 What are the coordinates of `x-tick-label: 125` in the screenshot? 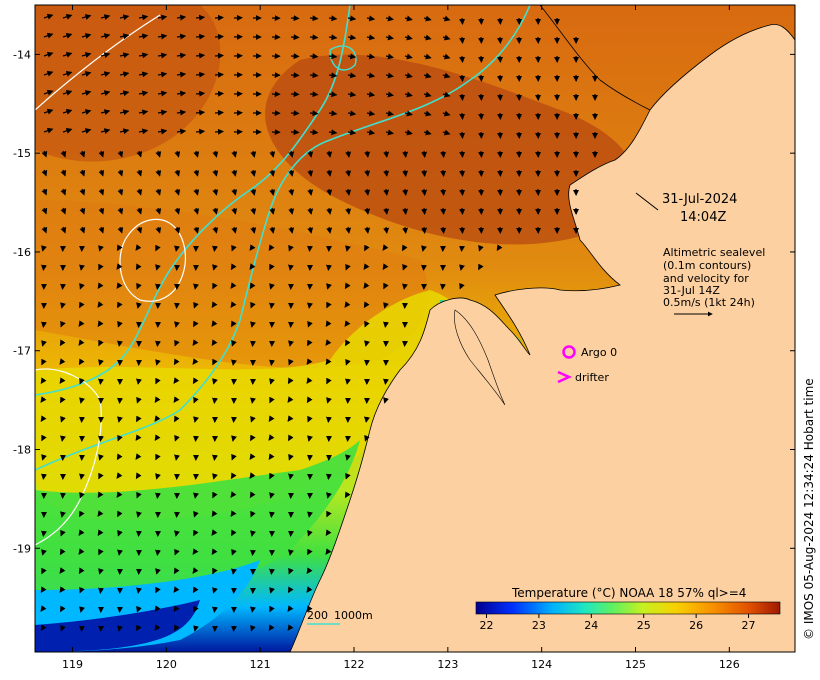 It's located at (635, 664).